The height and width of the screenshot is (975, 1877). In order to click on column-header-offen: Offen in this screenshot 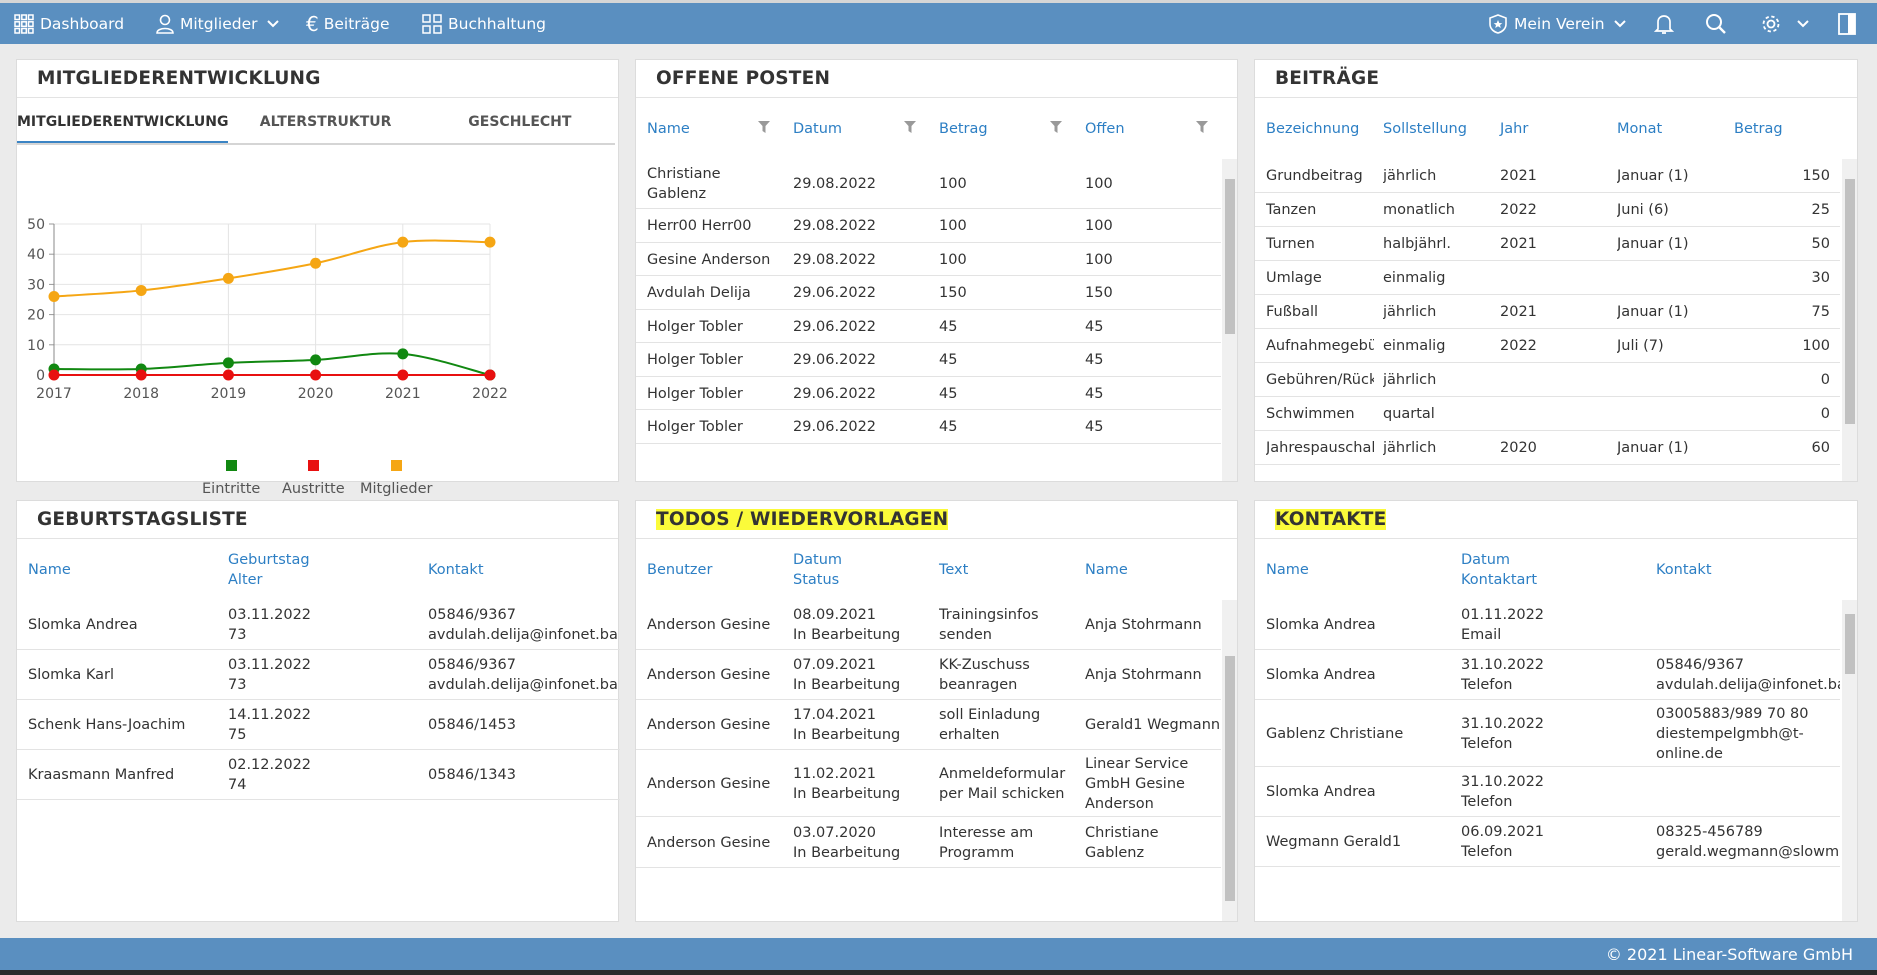, I will do `click(1105, 129)`.